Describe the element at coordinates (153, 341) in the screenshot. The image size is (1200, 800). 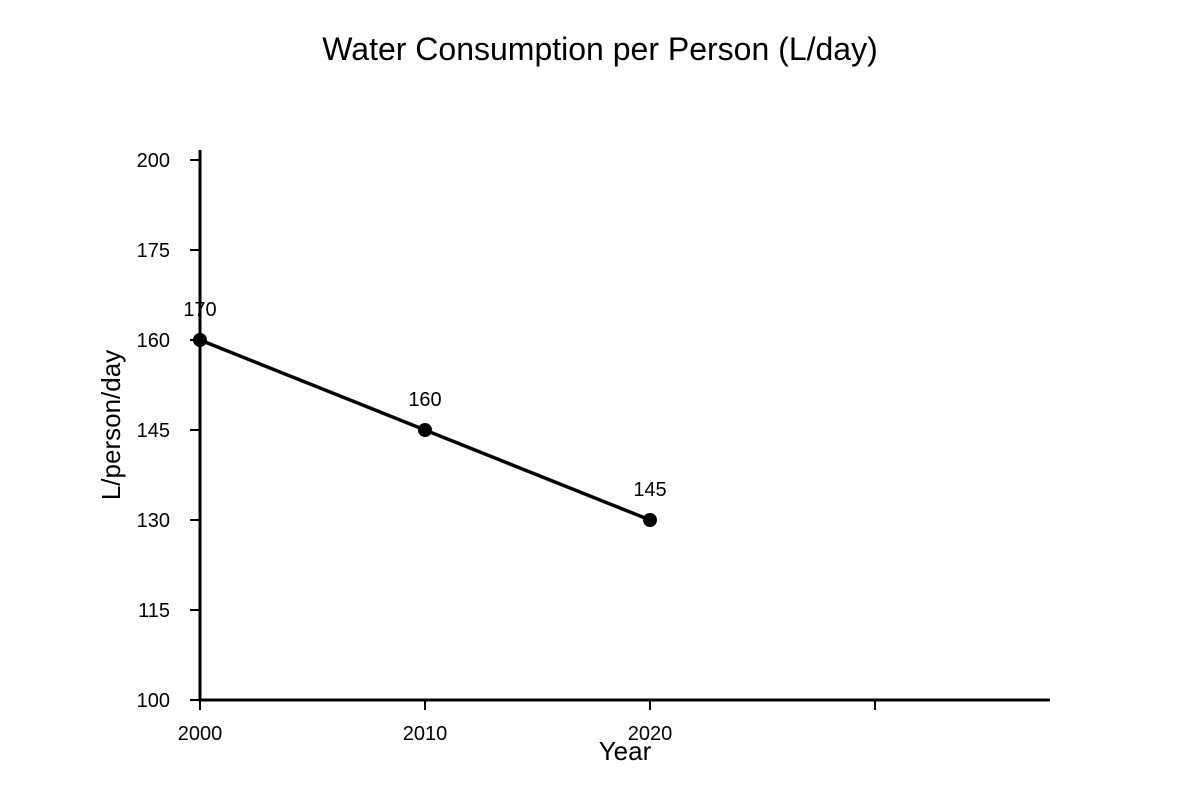
I see `y-tick-label: 160` at that location.